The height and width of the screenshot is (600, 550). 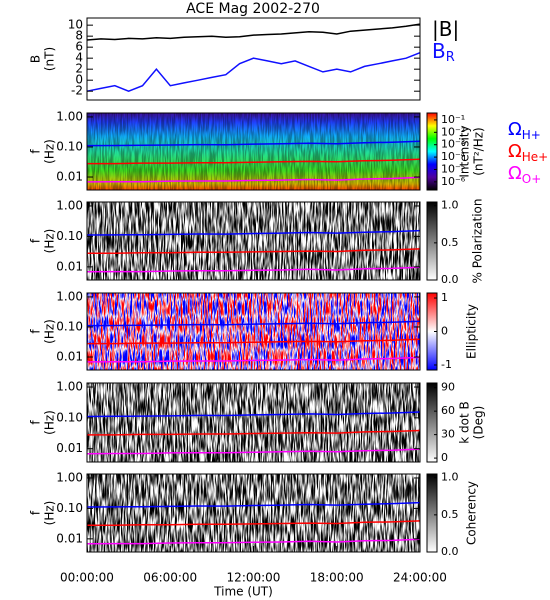 What do you see at coordinates (77, 91) in the screenshot?
I see `y-tick-label: -2` at bounding box center [77, 91].